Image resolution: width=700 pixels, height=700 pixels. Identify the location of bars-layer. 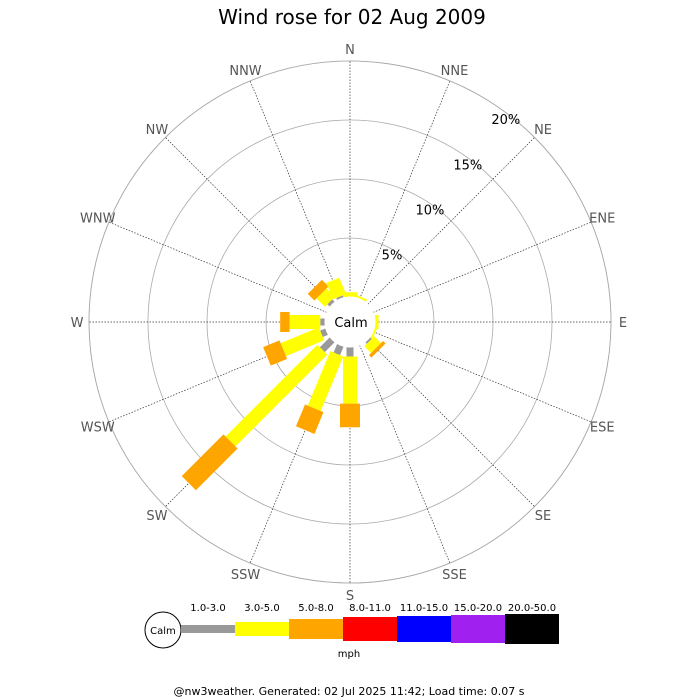
(283, 384).